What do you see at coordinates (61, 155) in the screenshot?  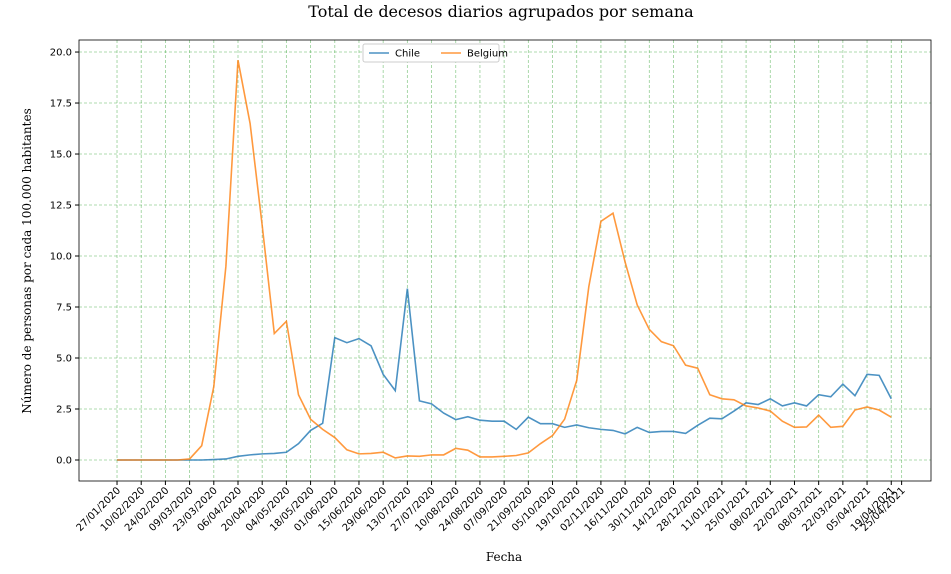 I see `y-tick-label: 15.0` at bounding box center [61, 155].